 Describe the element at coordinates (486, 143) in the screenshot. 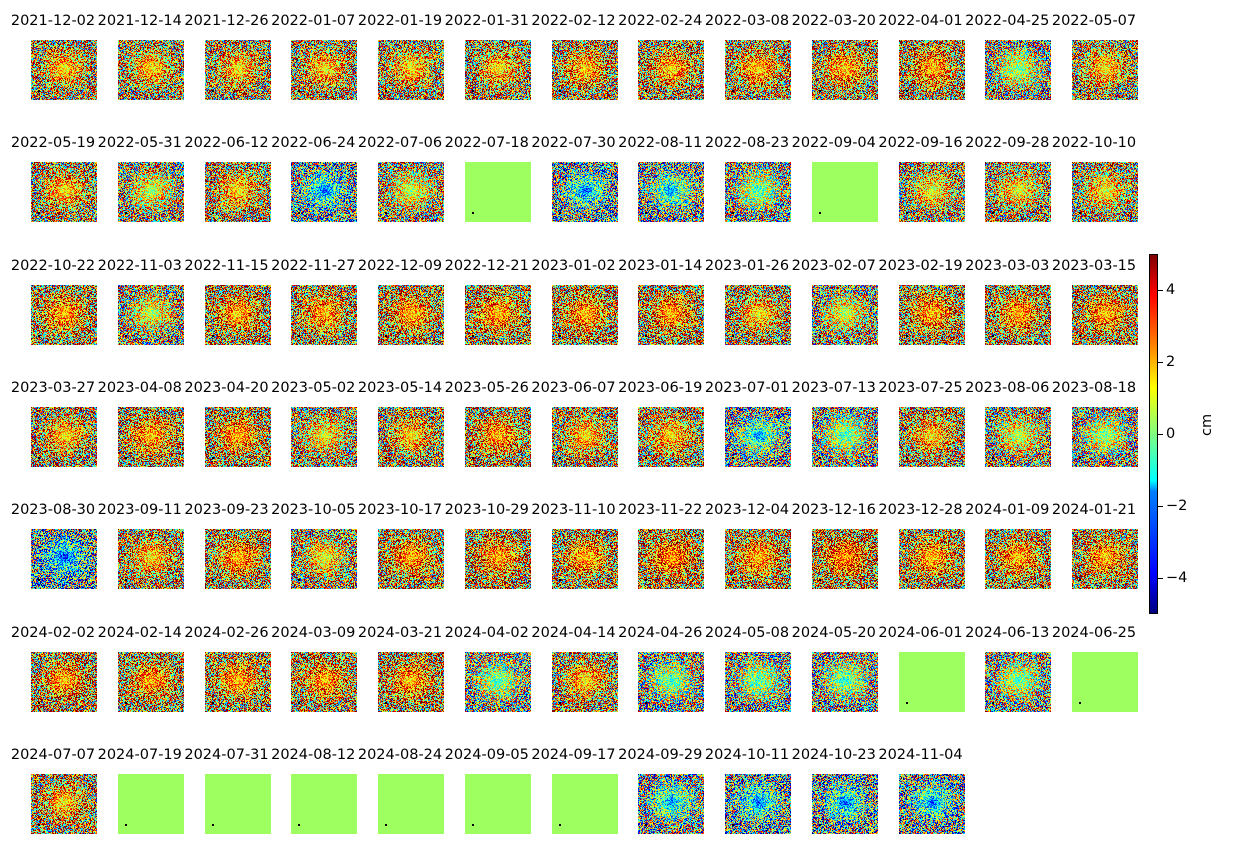

I see `interferogram-date-label: 2022-07-18` at that location.